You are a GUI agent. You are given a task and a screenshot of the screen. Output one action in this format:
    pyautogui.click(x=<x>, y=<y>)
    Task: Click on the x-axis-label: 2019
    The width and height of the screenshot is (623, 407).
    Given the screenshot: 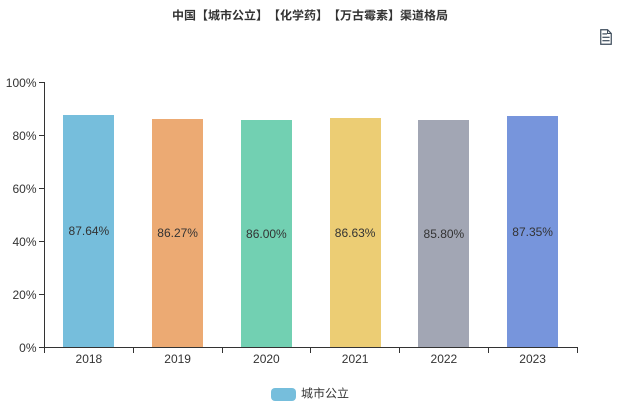 What is the action you would take?
    pyautogui.click(x=177, y=359)
    